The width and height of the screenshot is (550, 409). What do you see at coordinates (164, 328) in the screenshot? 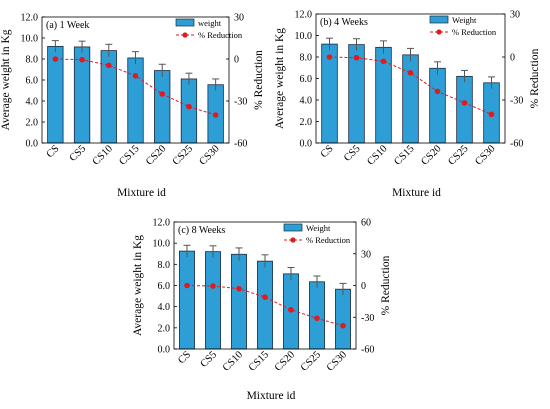
I see `y-tick-label: 2.0` at bounding box center [164, 328].